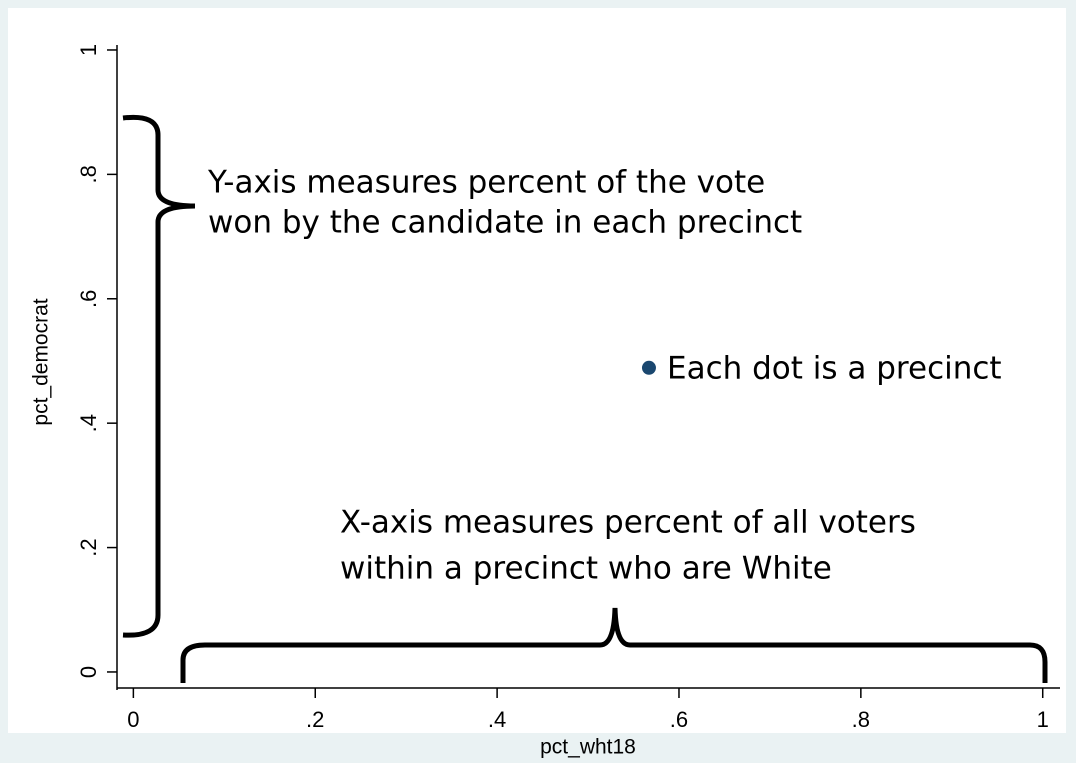  I want to click on x-tick-label: .8, so click(861, 719).